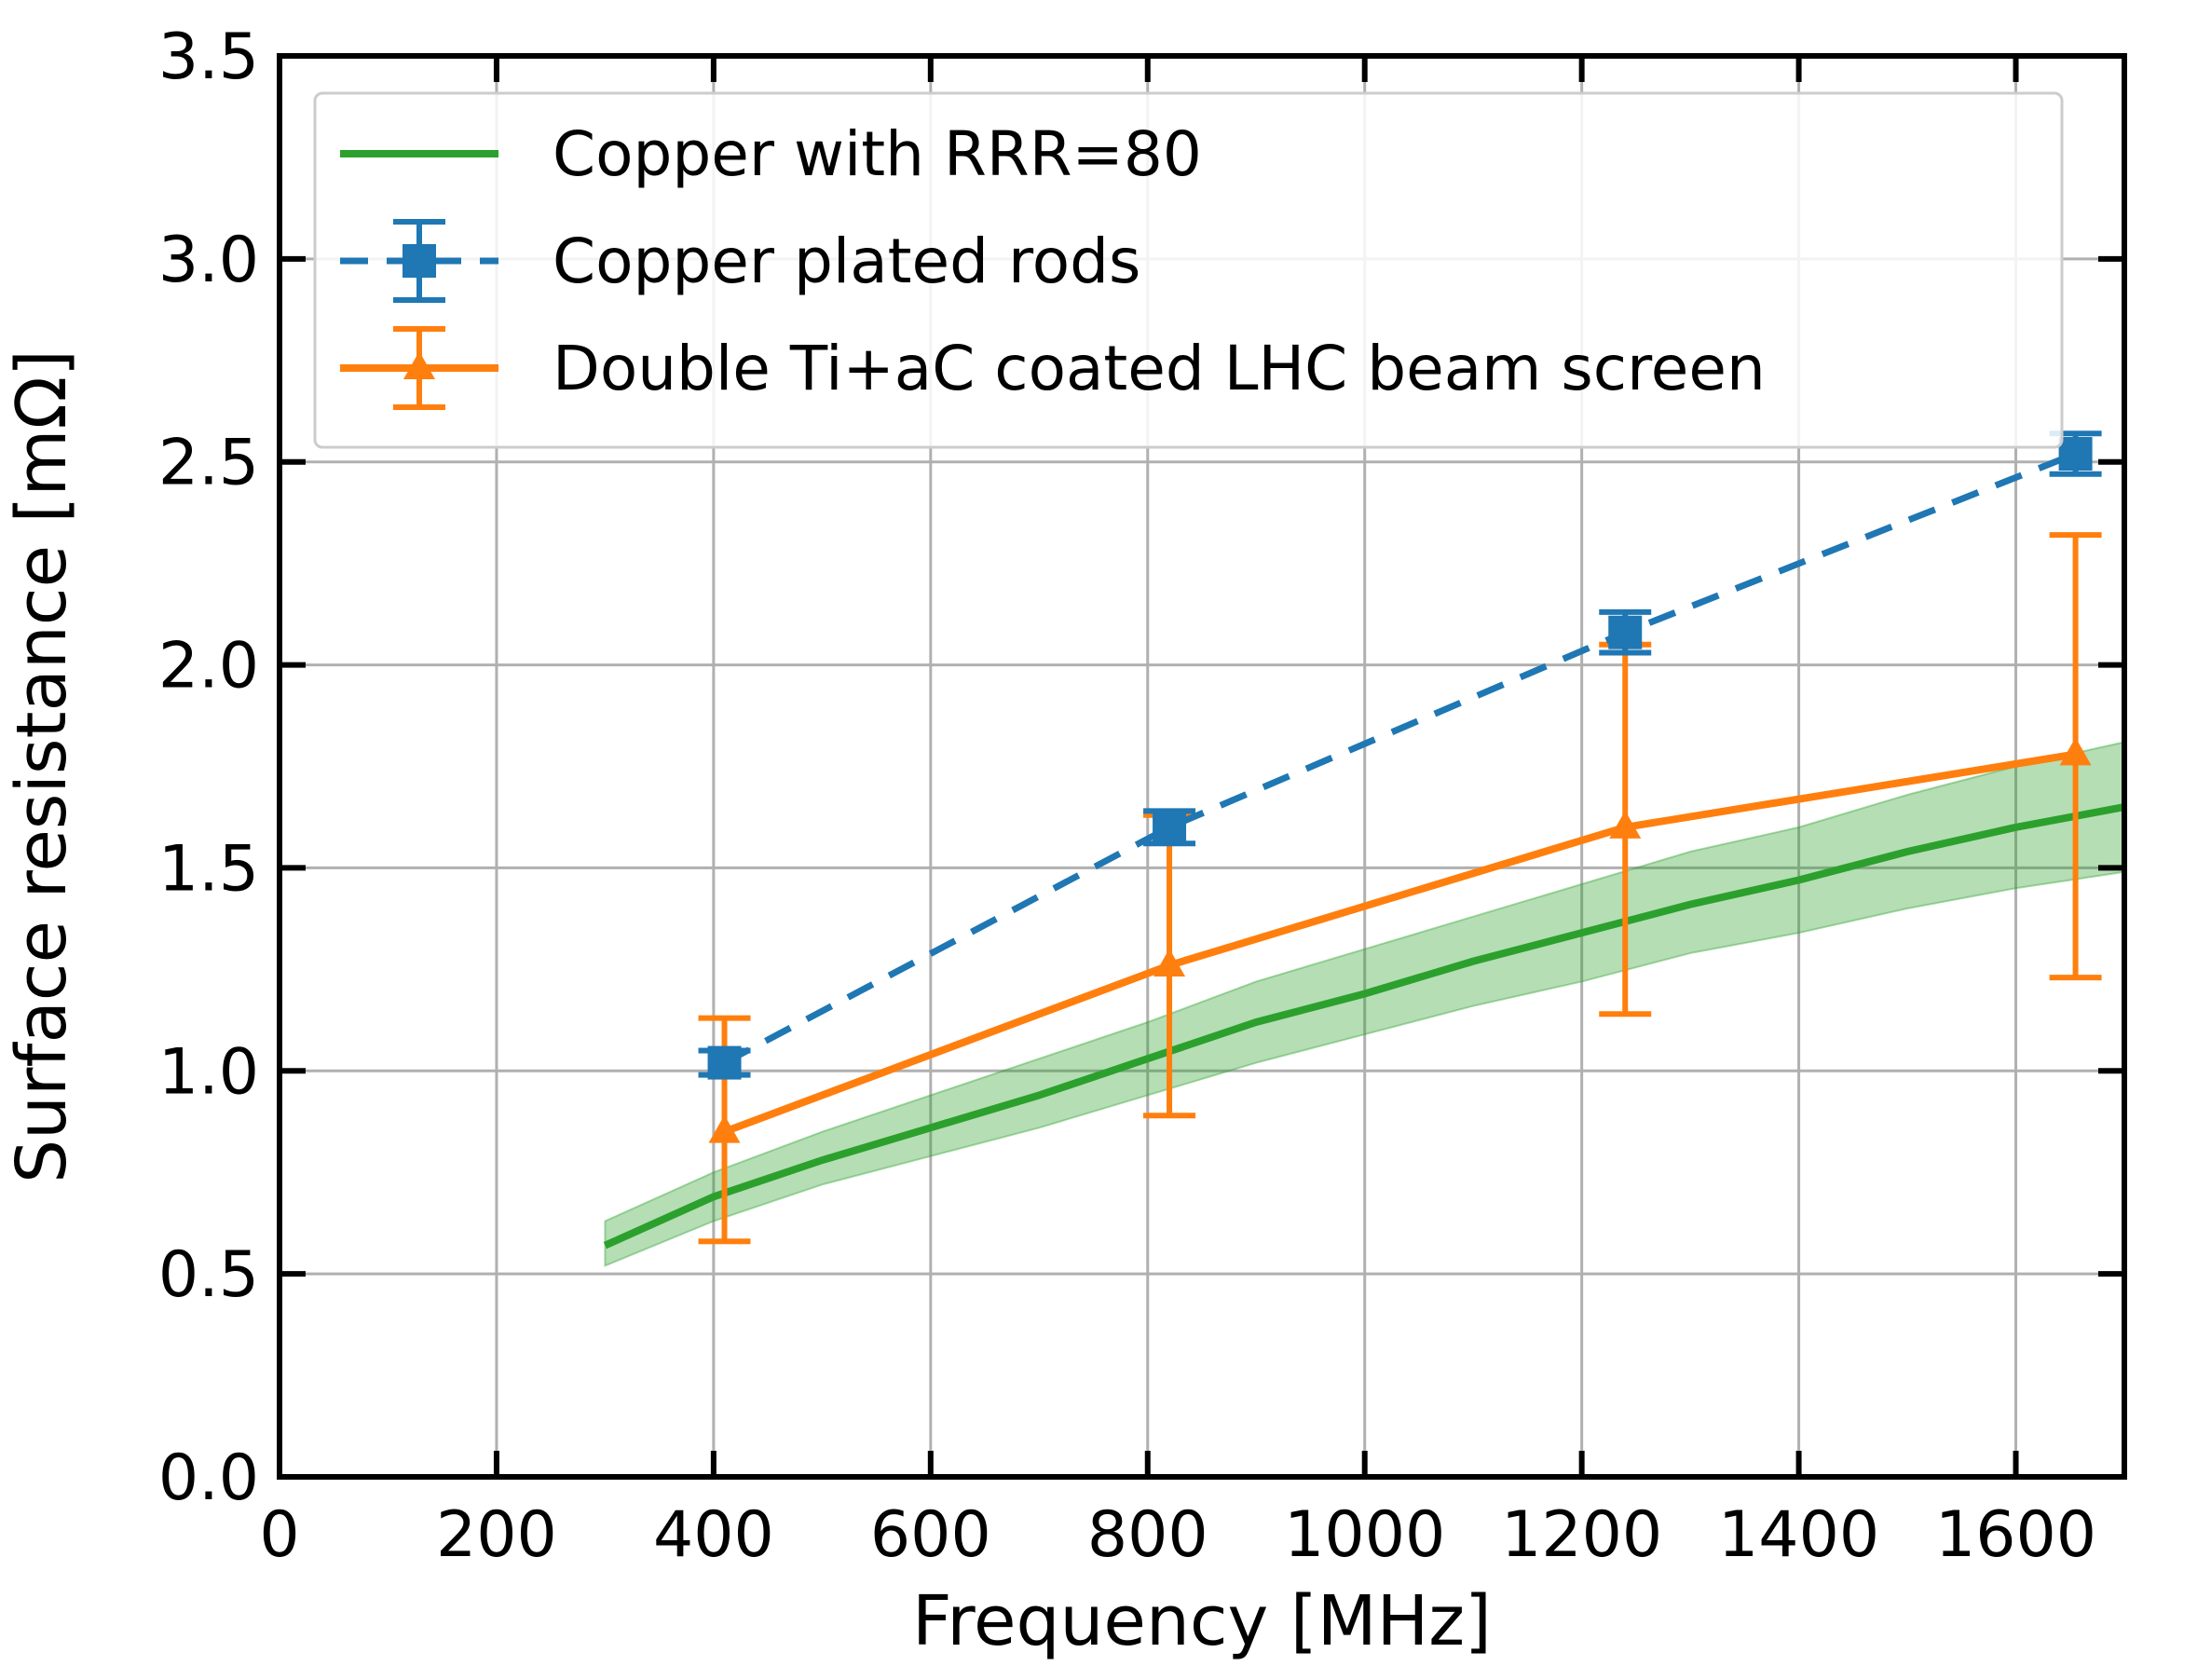  What do you see at coordinates (209, 1478) in the screenshot?
I see `y-tick-label: 0.0` at bounding box center [209, 1478].